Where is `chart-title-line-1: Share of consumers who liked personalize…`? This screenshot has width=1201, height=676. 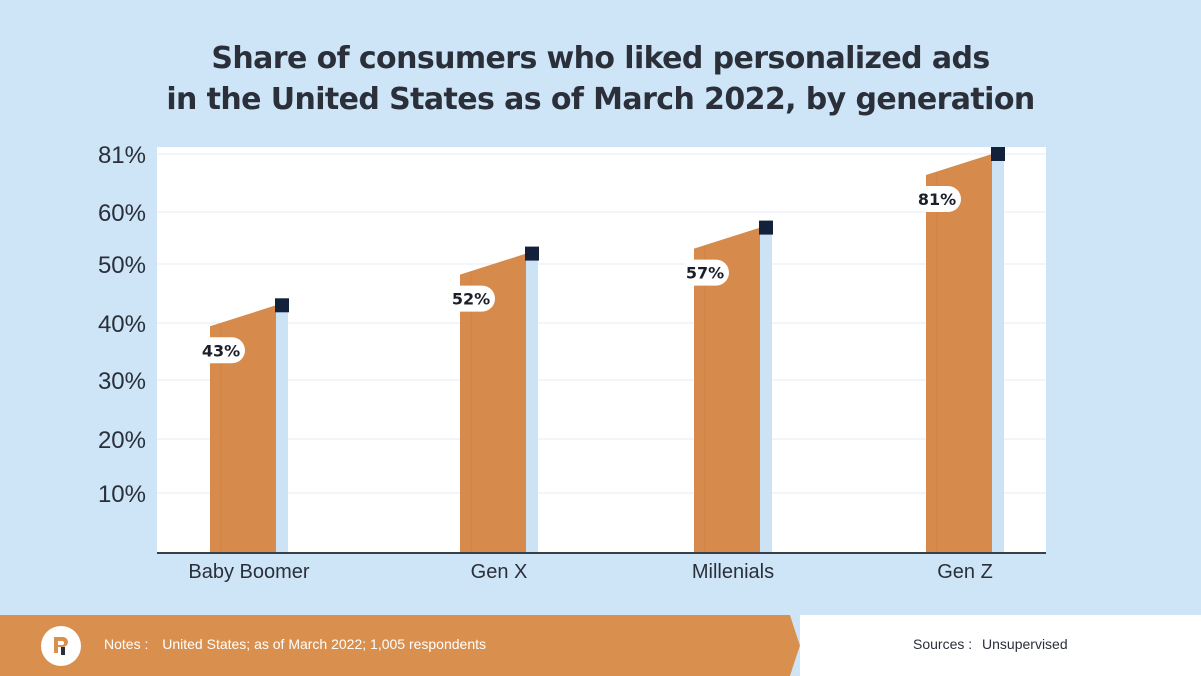
chart-title-line-1: Share of consumers who liked personalize… is located at coordinates (600, 58).